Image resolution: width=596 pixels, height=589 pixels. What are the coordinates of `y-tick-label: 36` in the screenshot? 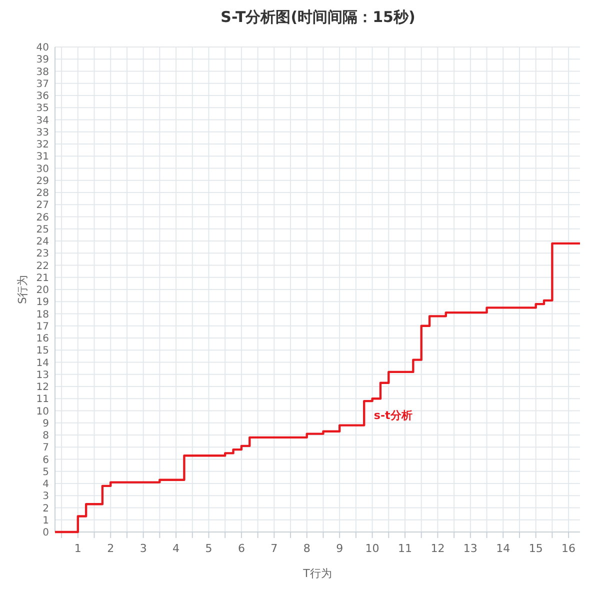 It's located at (42, 96).